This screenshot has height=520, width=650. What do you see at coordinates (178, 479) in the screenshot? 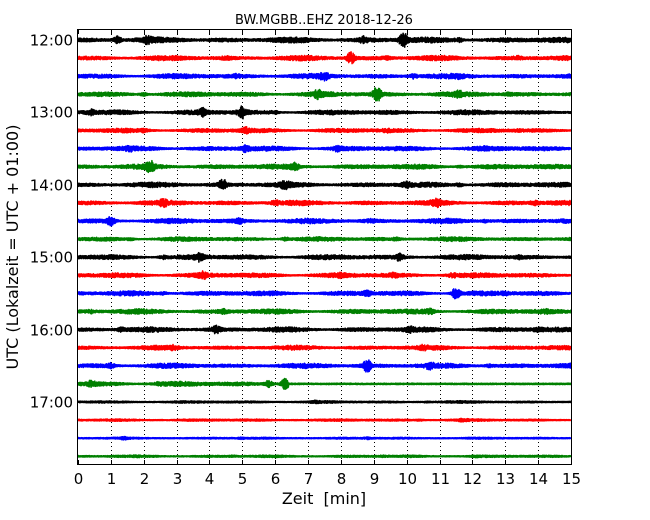
I see `x-tick-label: 3` at bounding box center [178, 479].